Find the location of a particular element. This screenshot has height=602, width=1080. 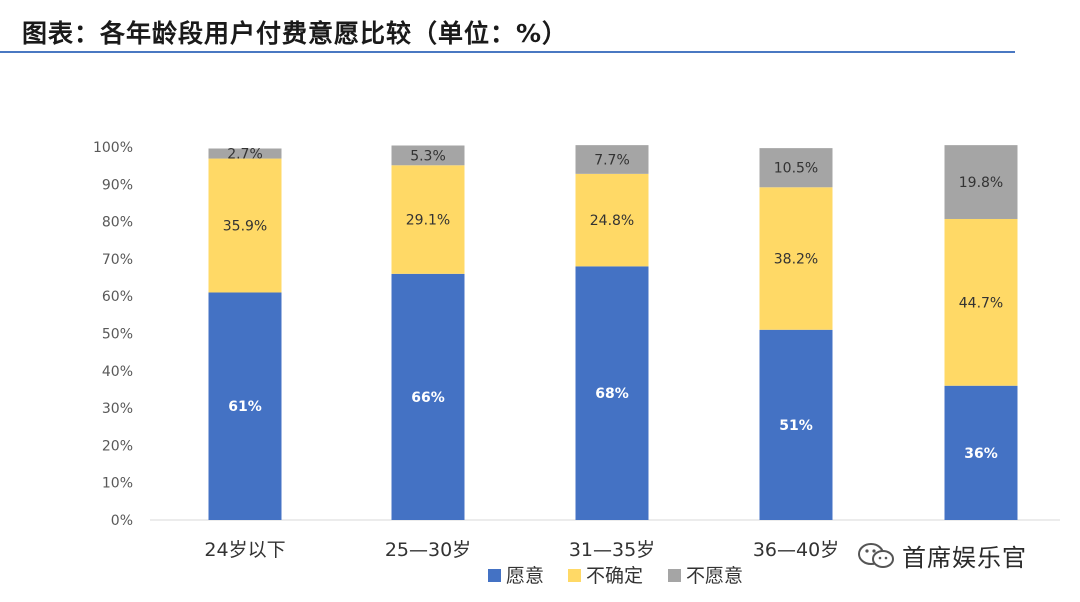

y-tick-label: 10% is located at coordinates (117, 484).